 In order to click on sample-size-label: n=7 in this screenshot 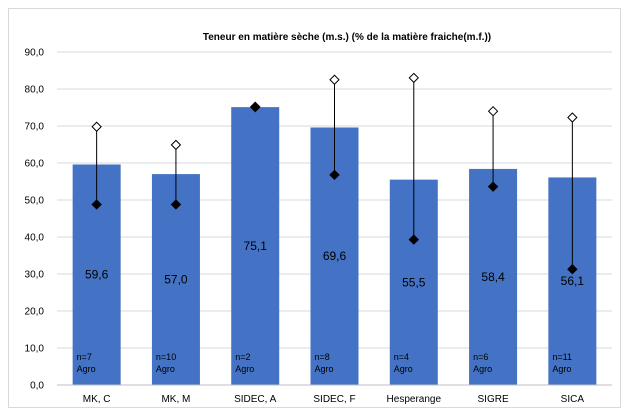, I will do `click(84, 357)`.